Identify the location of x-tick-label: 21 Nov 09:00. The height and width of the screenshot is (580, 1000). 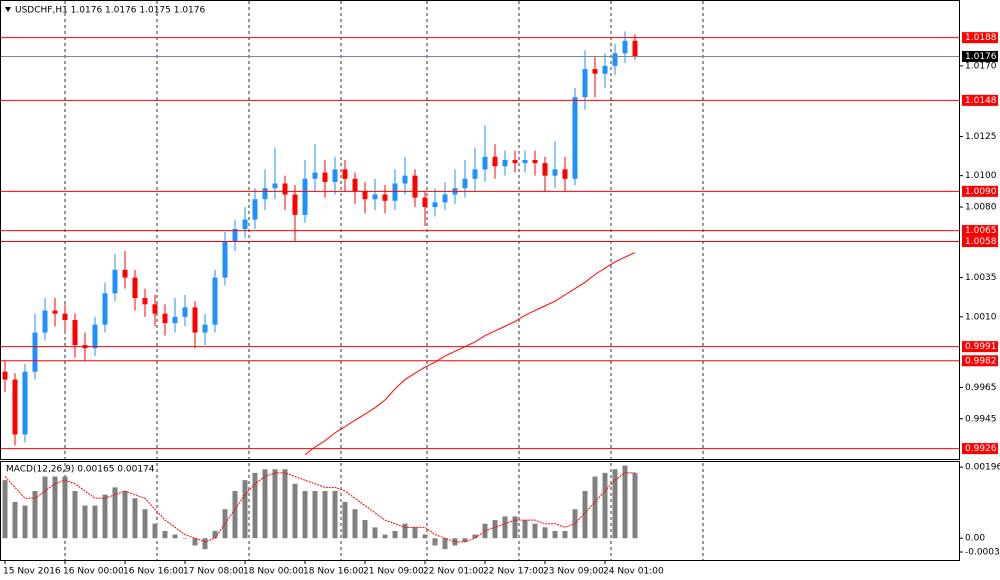
(393, 572).